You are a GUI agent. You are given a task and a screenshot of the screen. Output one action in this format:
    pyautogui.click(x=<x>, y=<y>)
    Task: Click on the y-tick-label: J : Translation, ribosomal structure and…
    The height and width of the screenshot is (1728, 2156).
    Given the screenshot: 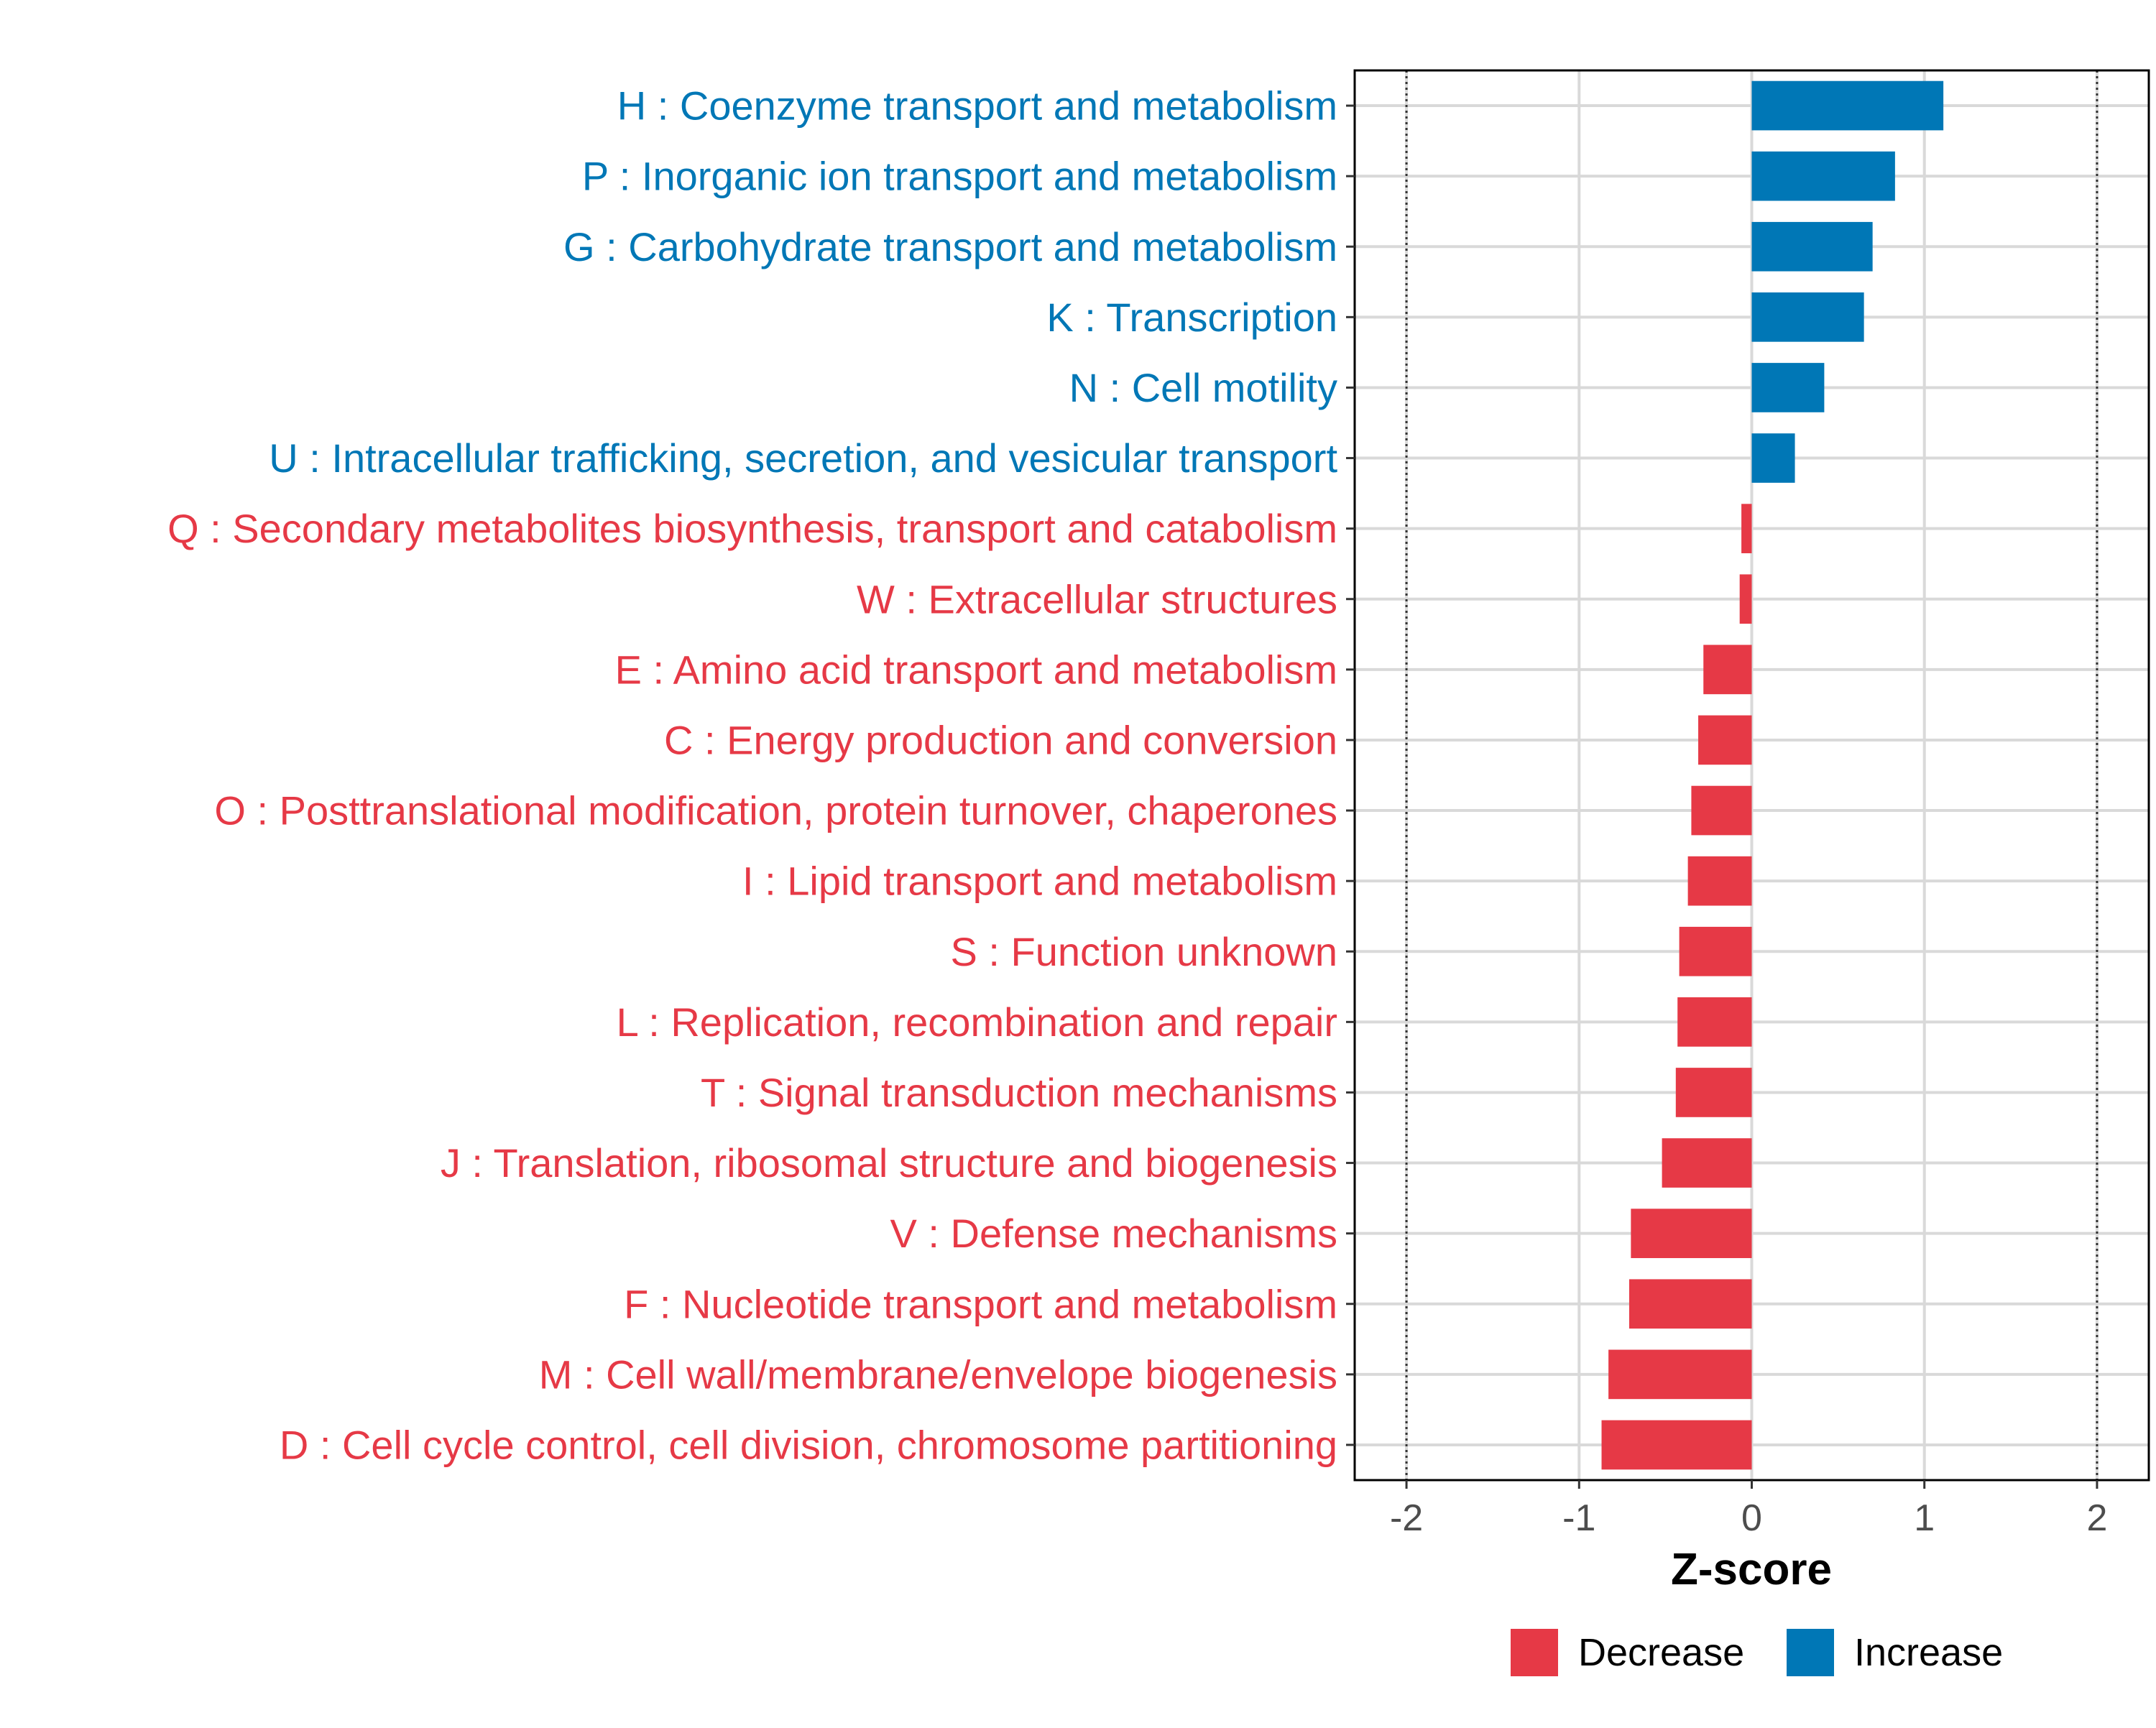 What is the action you would take?
    pyautogui.click(x=889, y=1163)
    